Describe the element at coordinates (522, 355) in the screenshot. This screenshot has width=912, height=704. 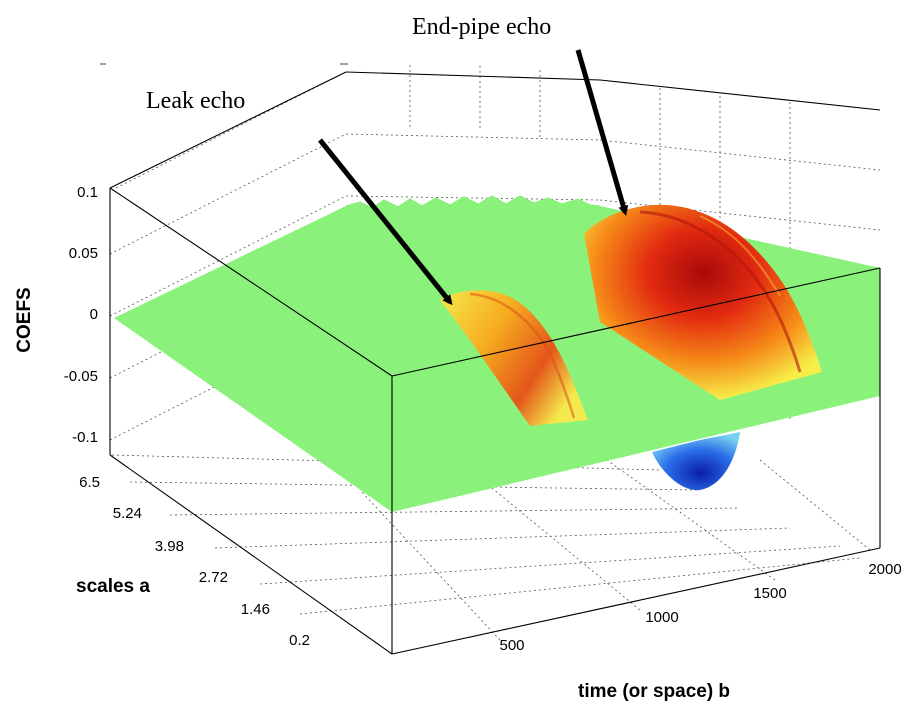
I see `leak-bump-ridge` at that location.